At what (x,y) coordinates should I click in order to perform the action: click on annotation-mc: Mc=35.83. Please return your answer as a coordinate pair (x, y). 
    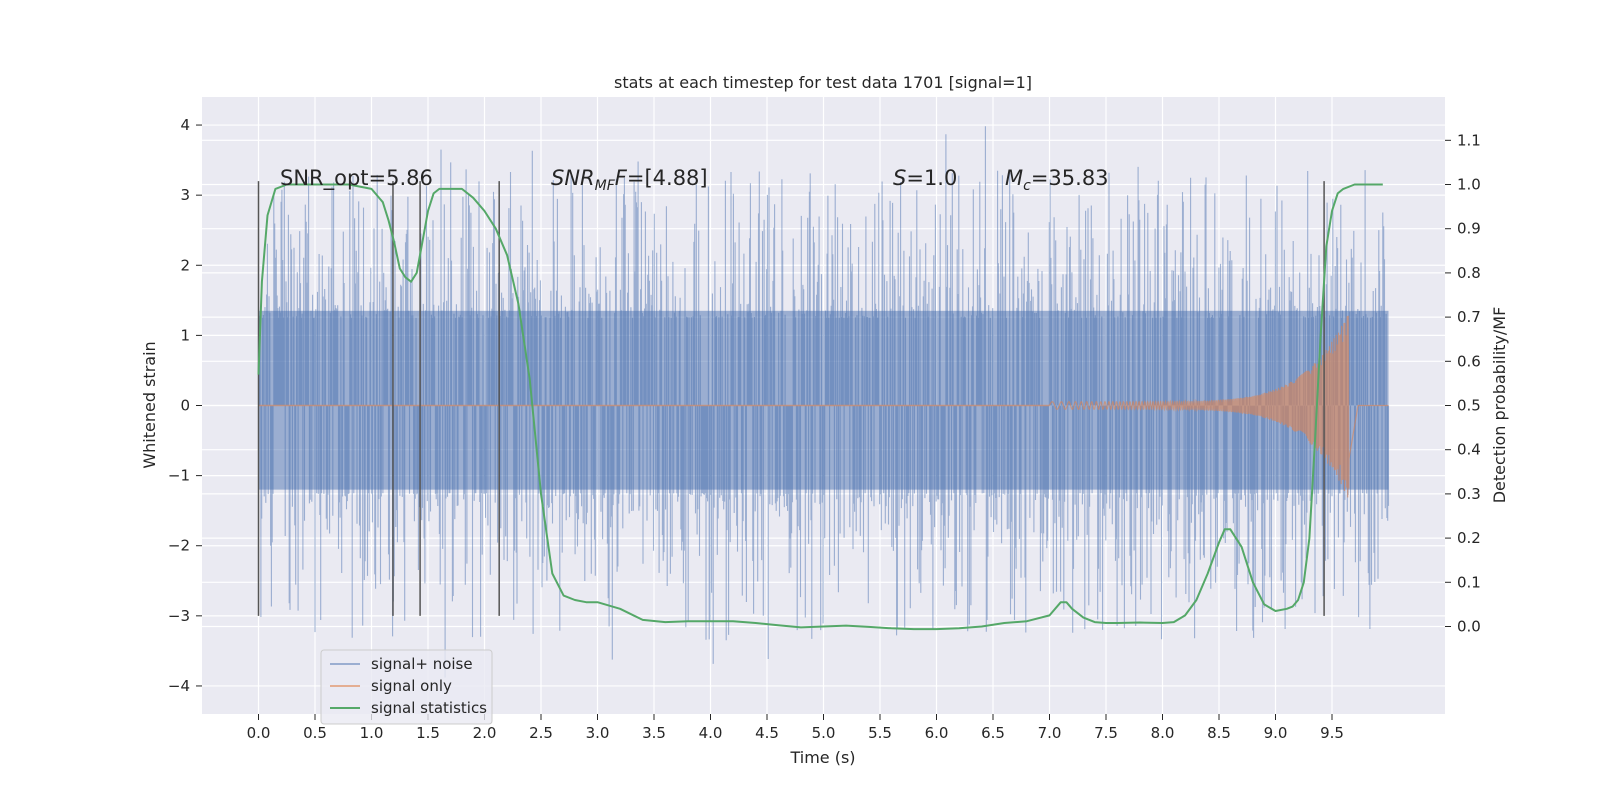
    Looking at the image, I should click on (1057, 180).